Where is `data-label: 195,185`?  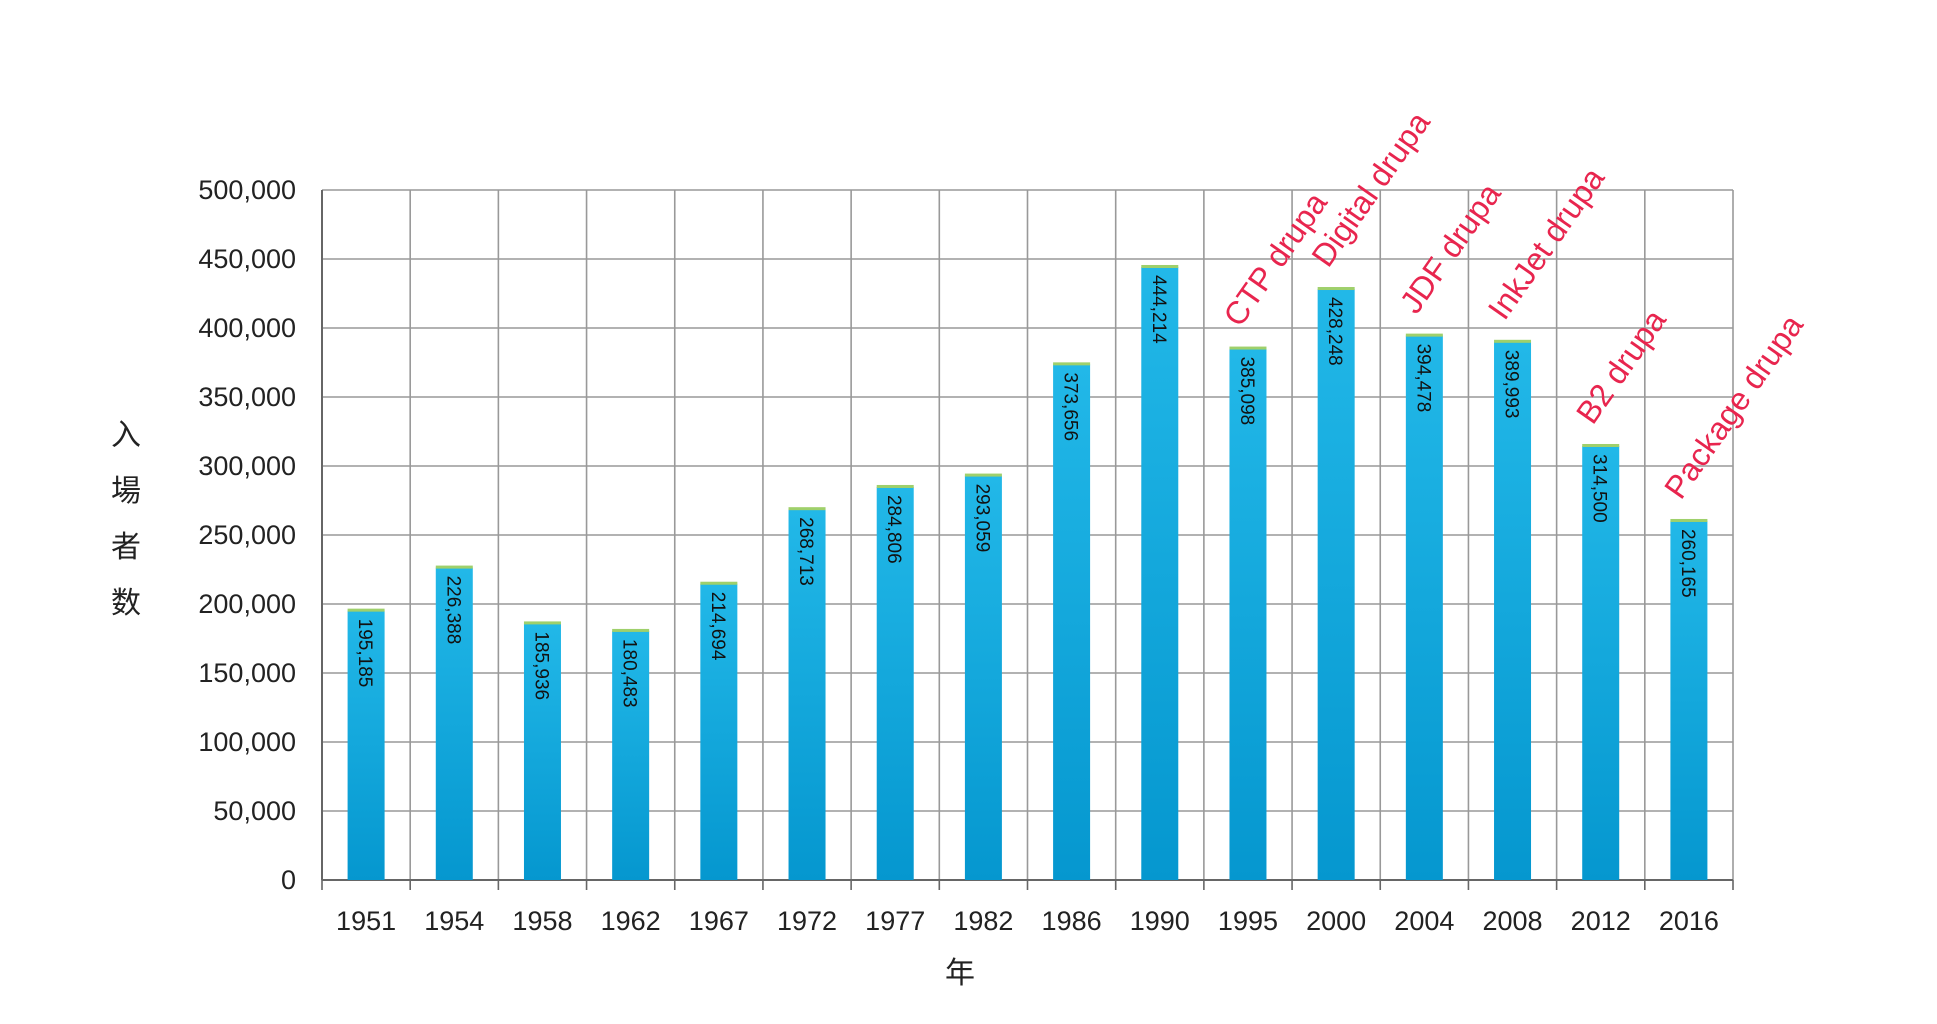
data-label: 195,185 is located at coordinates (364, 653).